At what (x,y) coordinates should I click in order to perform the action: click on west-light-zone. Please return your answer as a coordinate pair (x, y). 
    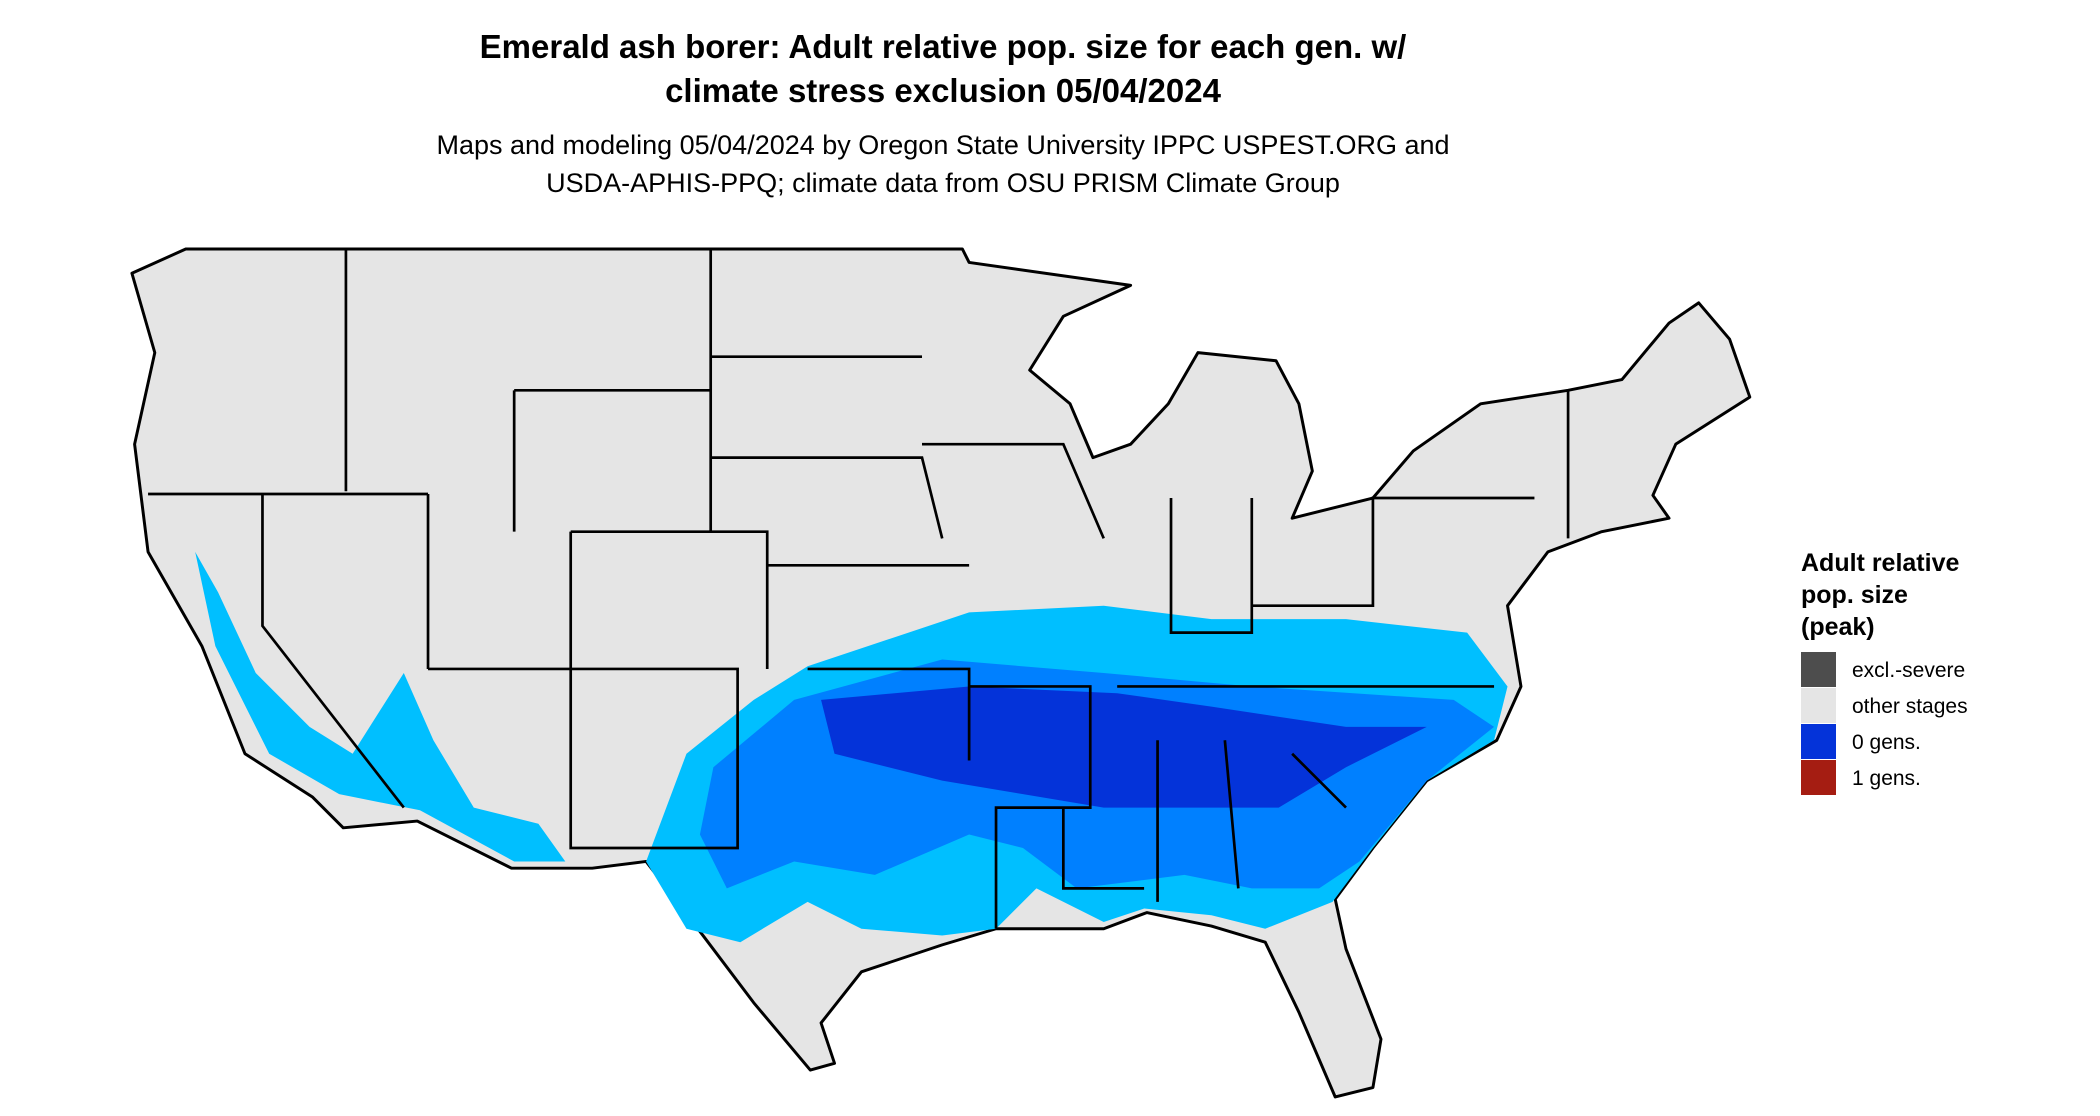
    Looking at the image, I should click on (380, 706).